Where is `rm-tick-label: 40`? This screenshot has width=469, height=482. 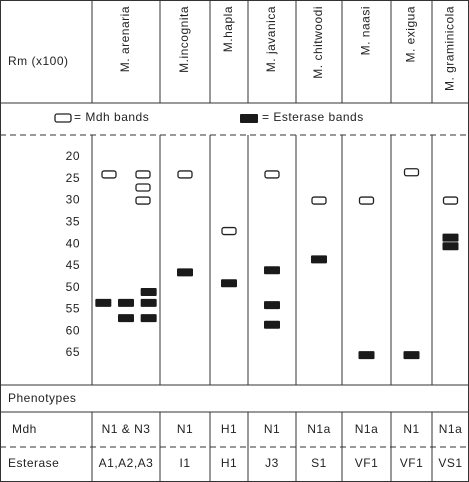 rm-tick-label: 40 is located at coordinates (73, 243).